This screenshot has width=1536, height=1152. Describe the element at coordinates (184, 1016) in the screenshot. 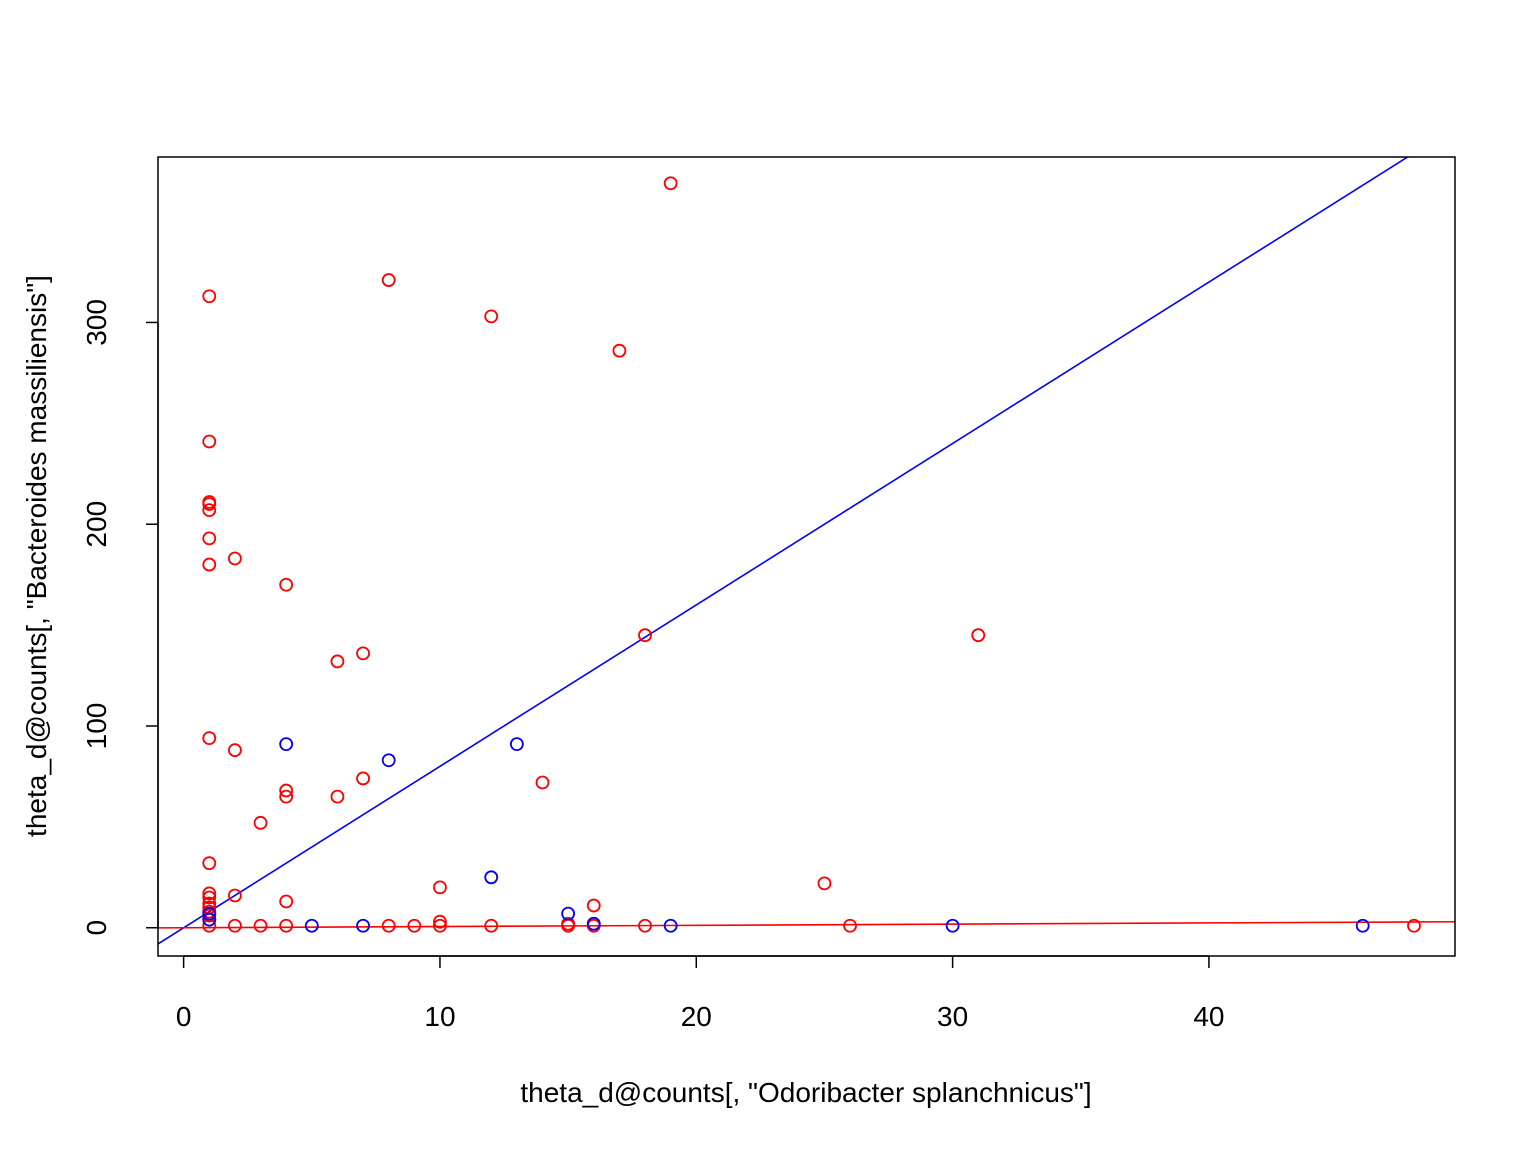

I see `x-tick-label: 0` at that location.